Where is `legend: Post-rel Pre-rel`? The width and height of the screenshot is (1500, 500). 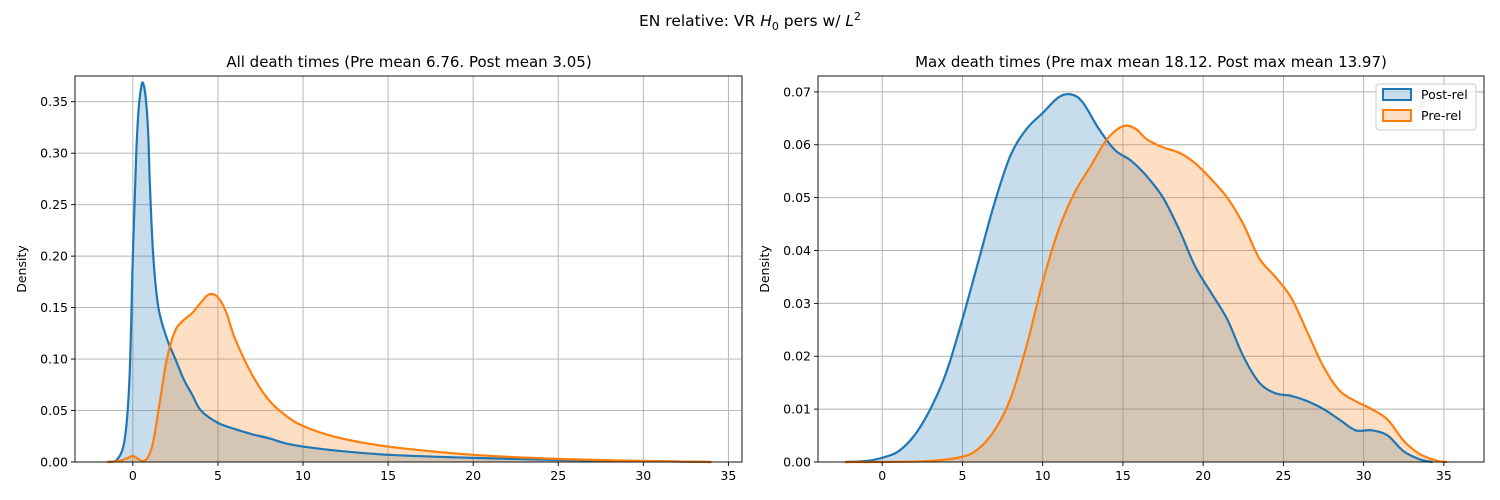
legend: Post-rel Pre-rel is located at coordinates (1426, 107).